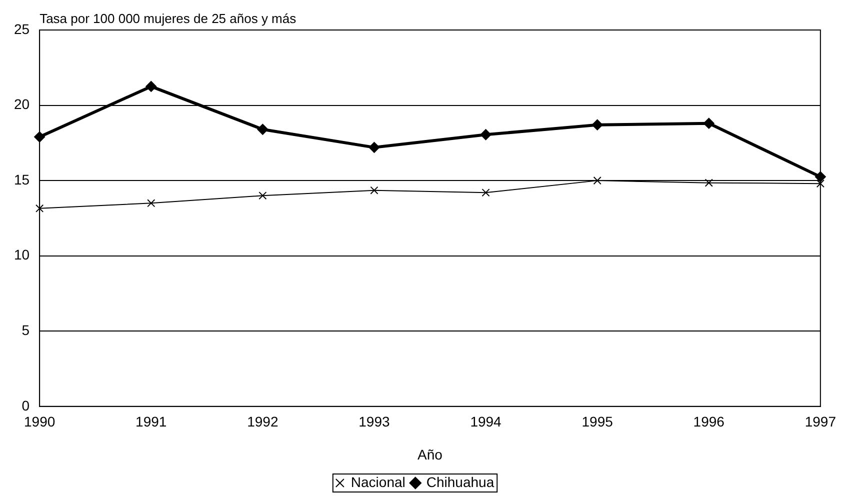  What do you see at coordinates (168, 18) in the screenshot?
I see `y-axis-title: Tasa por 100 000 mujeres de 25 años y más` at bounding box center [168, 18].